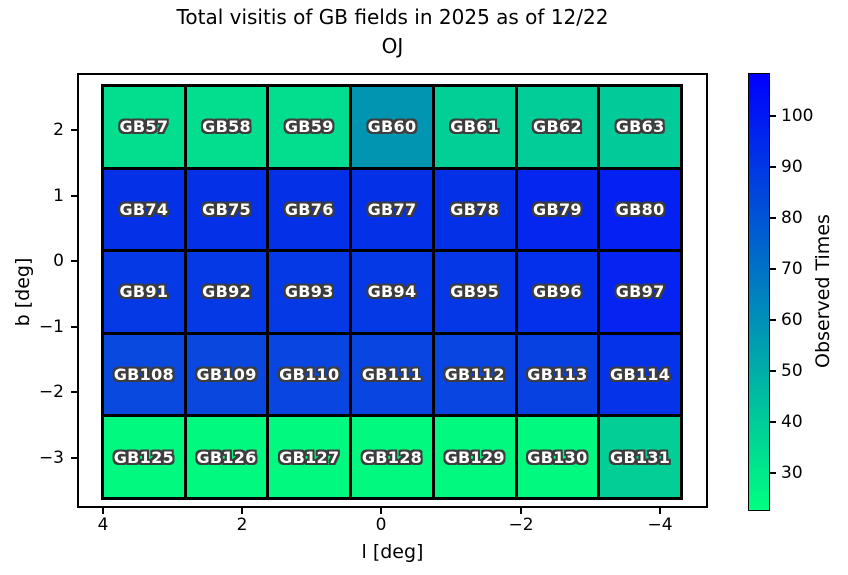 This screenshot has width=848, height=575. Describe the element at coordinates (51, 327) in the screenshot. I see `y-tick-label: −1` at that location.